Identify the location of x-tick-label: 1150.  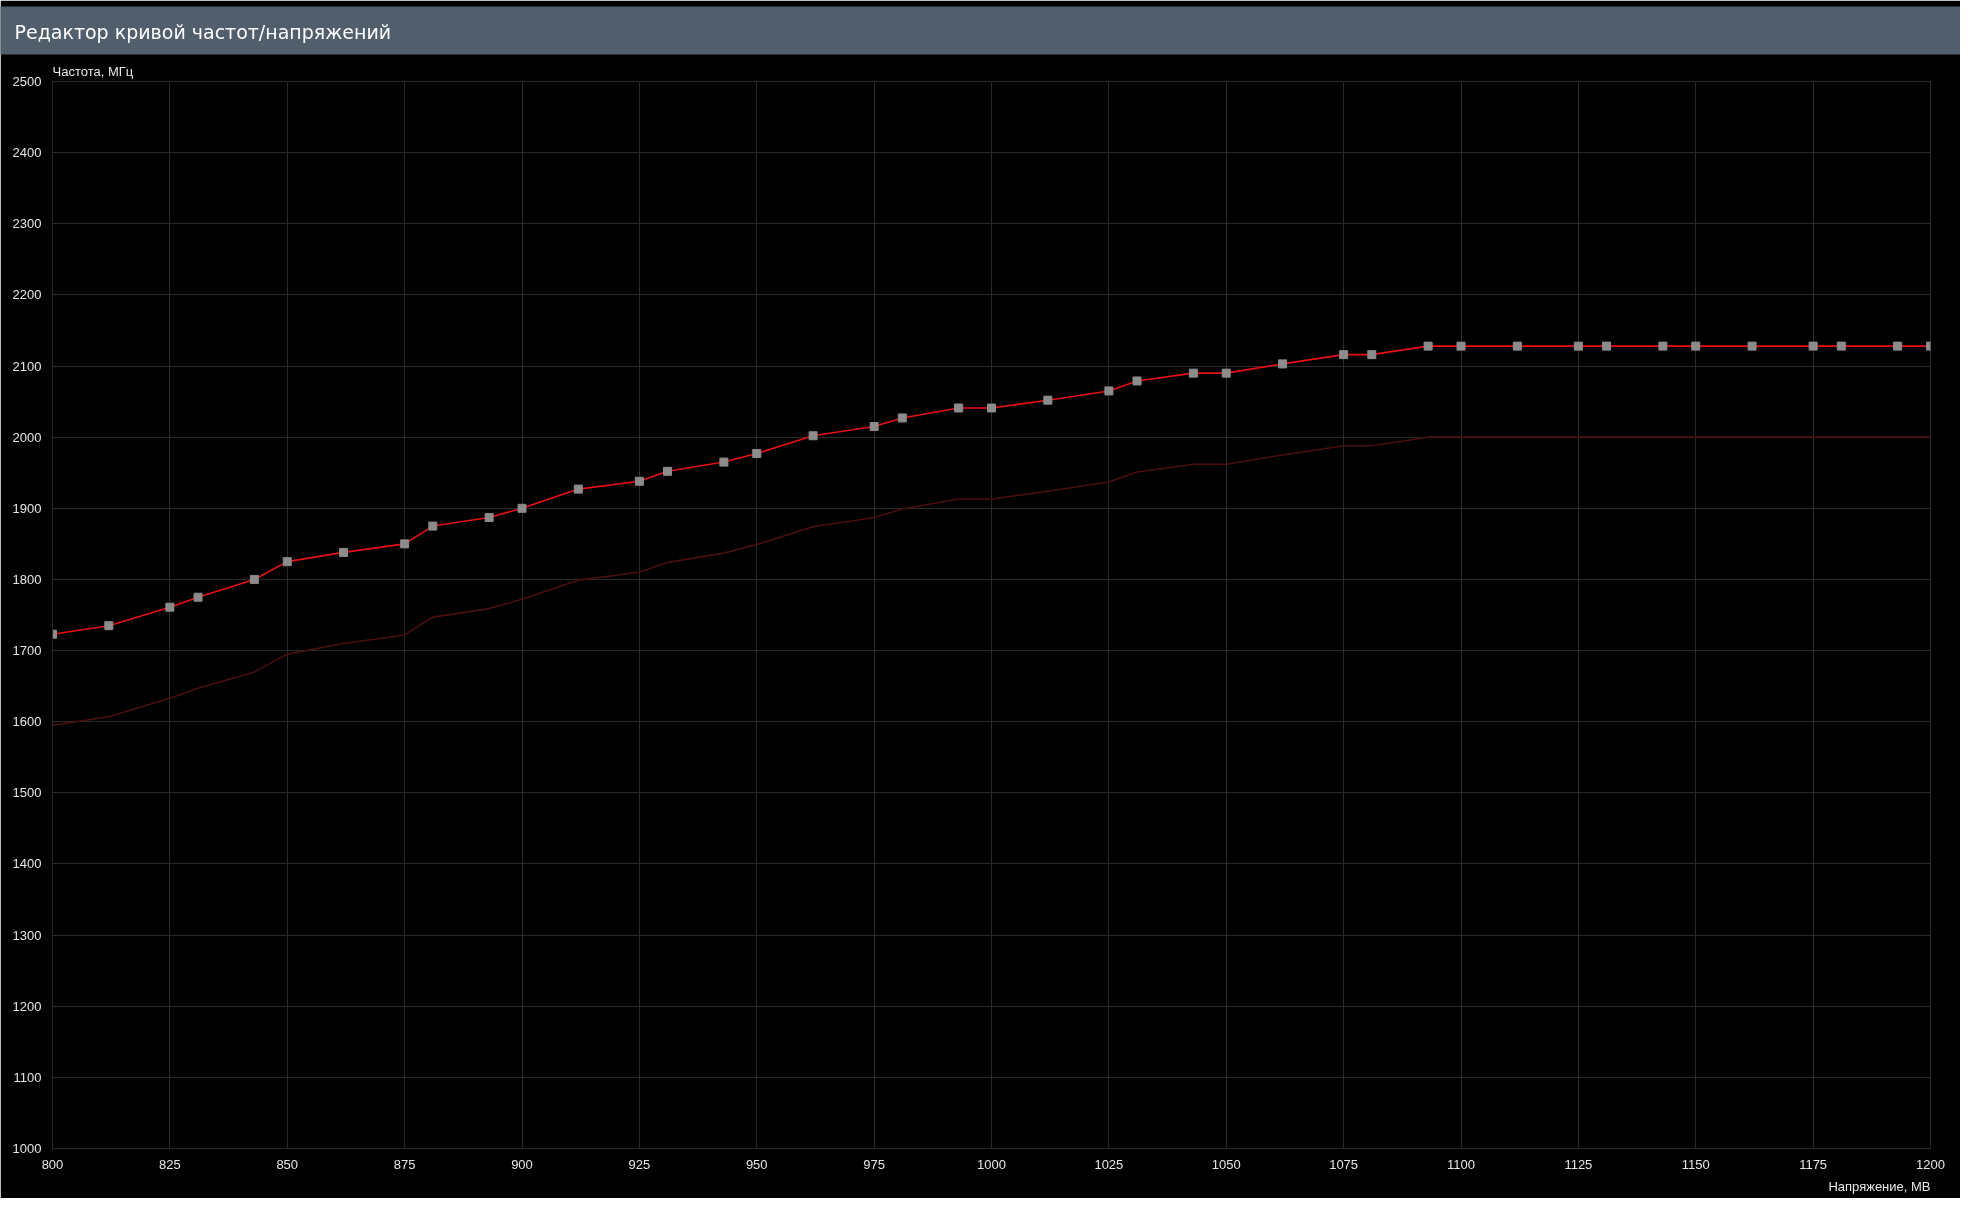
(1695, 1164).